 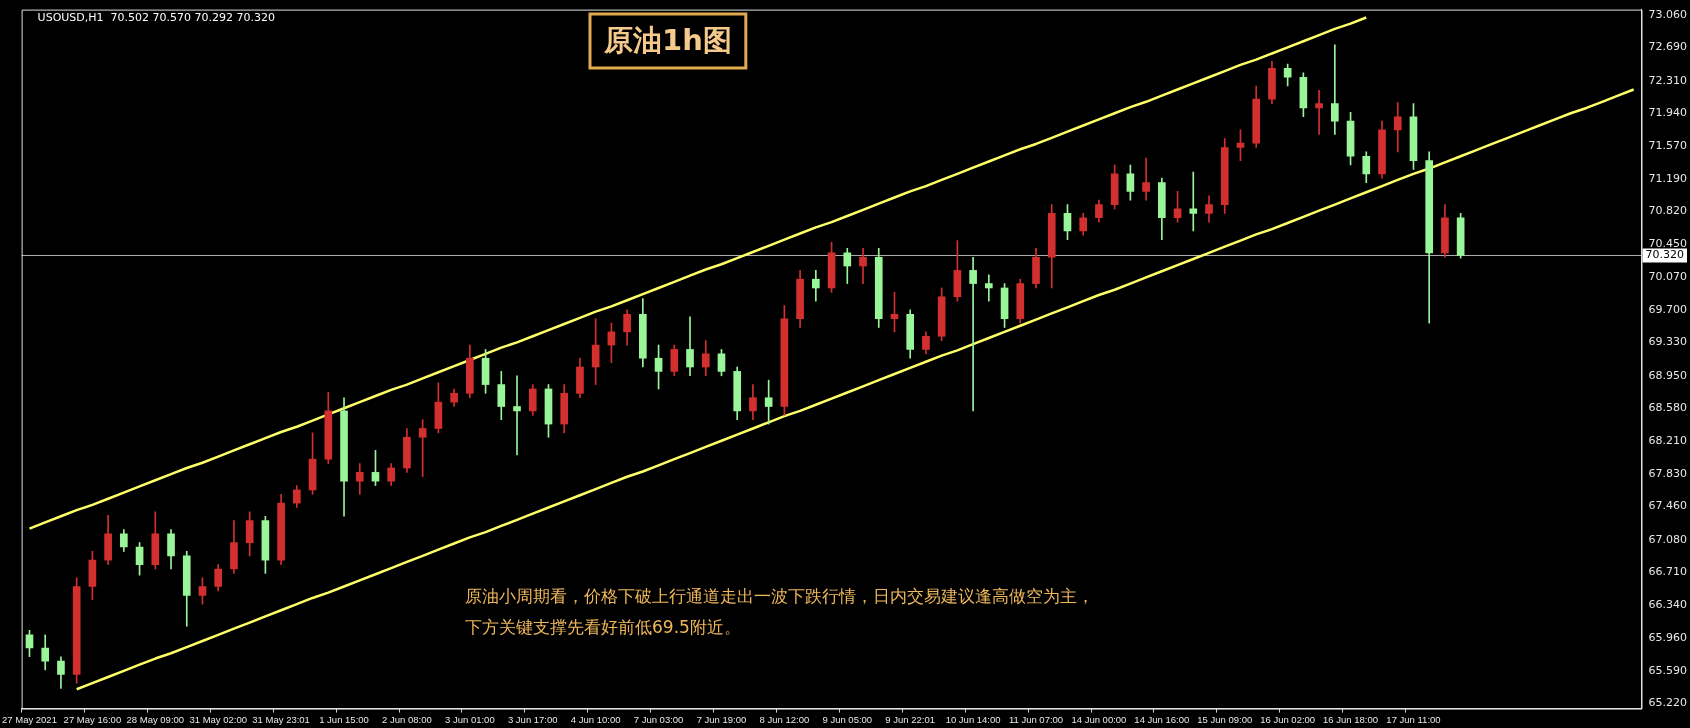 What do you see at coordinates (910, 719) in the screenshot?
I see `x-tick-label: 9 Jun 22:01` at bounding box center [910, 719].